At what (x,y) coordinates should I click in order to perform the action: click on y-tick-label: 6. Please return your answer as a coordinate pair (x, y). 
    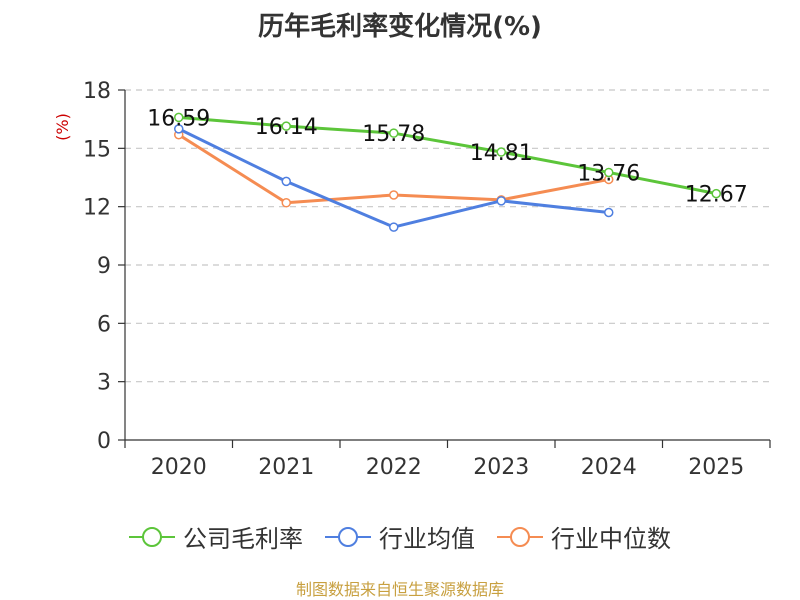
    Looking at the image, I should click on (104, 324).